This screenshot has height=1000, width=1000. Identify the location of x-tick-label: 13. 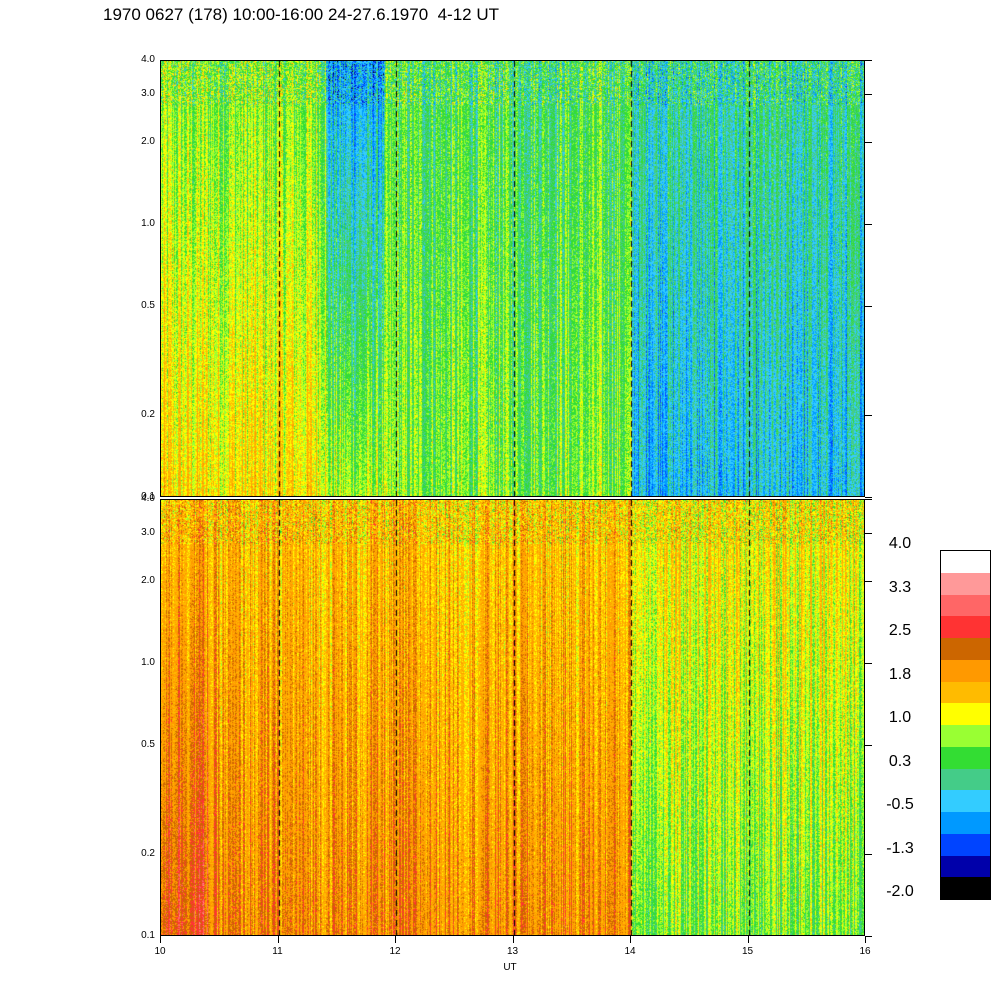
(512, 951).